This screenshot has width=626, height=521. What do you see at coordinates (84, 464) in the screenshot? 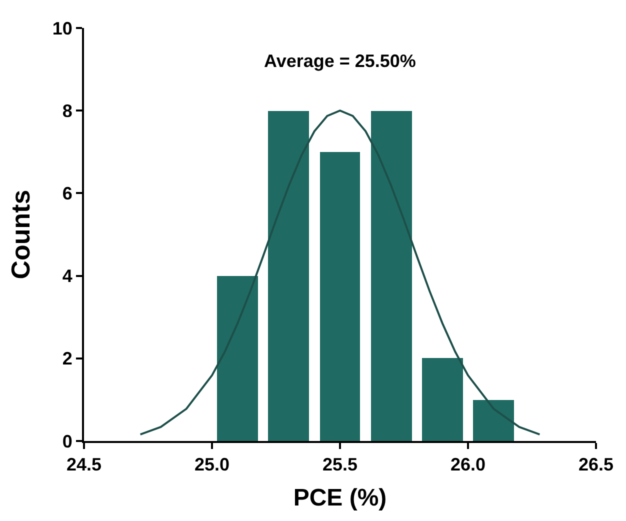
I see `x-tick-label: 24.5` at bounding box center [84, 464].